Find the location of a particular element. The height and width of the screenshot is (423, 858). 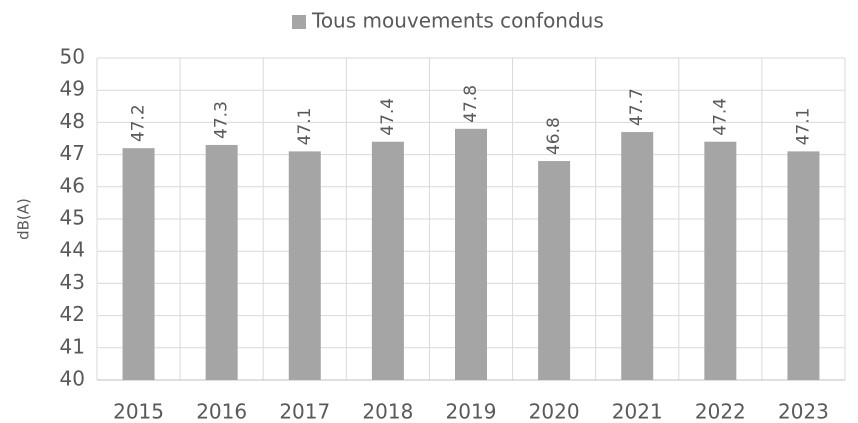

data-label: 47.8 is located at coordinates (471, 104).